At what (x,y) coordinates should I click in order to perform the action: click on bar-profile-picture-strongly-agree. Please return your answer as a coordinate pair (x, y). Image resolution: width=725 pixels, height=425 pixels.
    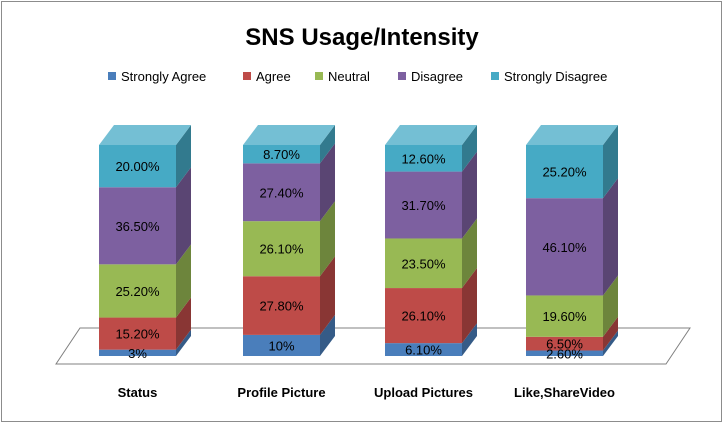
    Looking at the image, I should click on (281, 345).